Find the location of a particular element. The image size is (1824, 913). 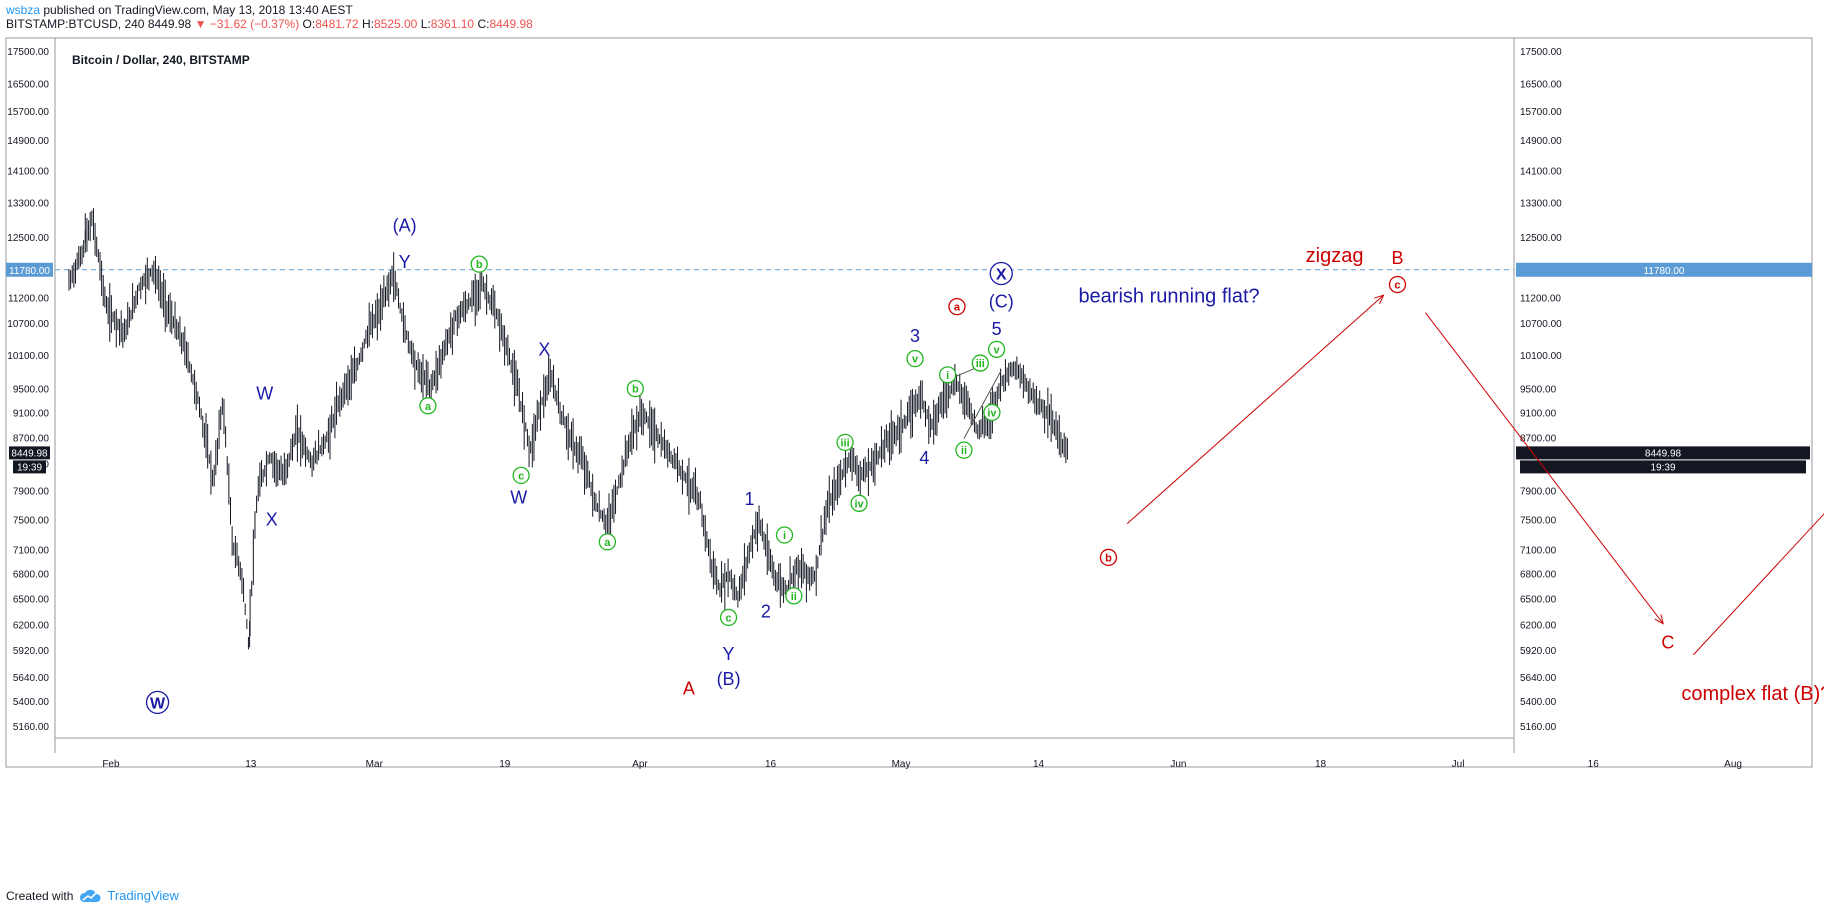

wave-label-8: c is located at coordinates (521, 476).